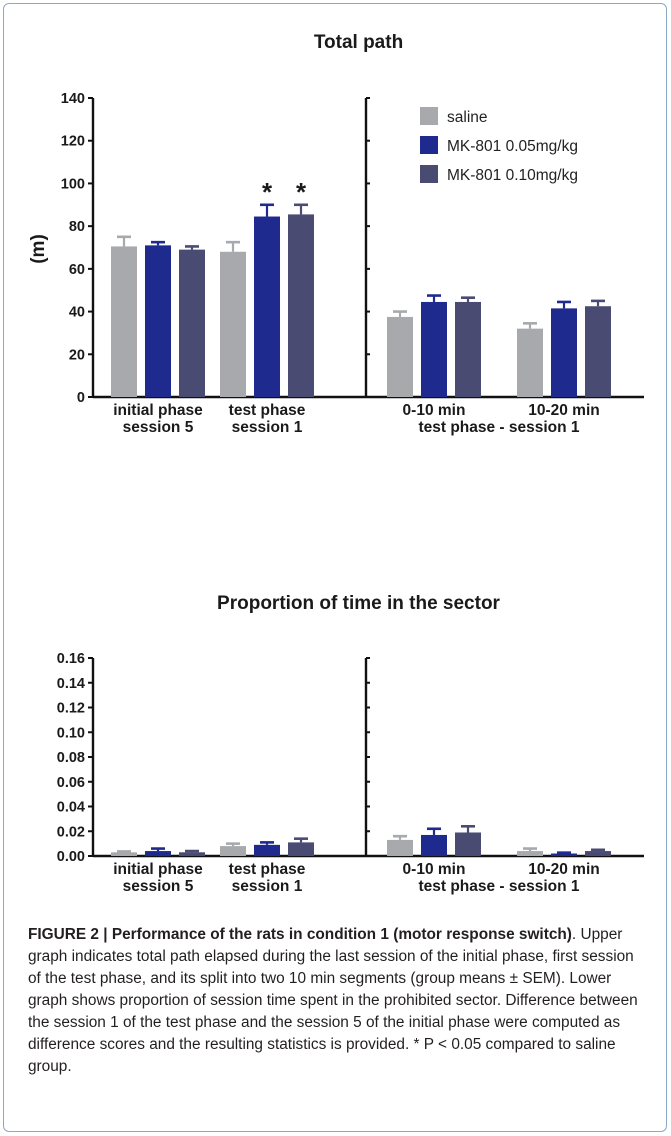 The height and width of the screenshot is (1136, 671). Describe the element at coordinates (359, 603) in the screenshot. I see `chart2-title: Proportion of time in the sector` at that location.